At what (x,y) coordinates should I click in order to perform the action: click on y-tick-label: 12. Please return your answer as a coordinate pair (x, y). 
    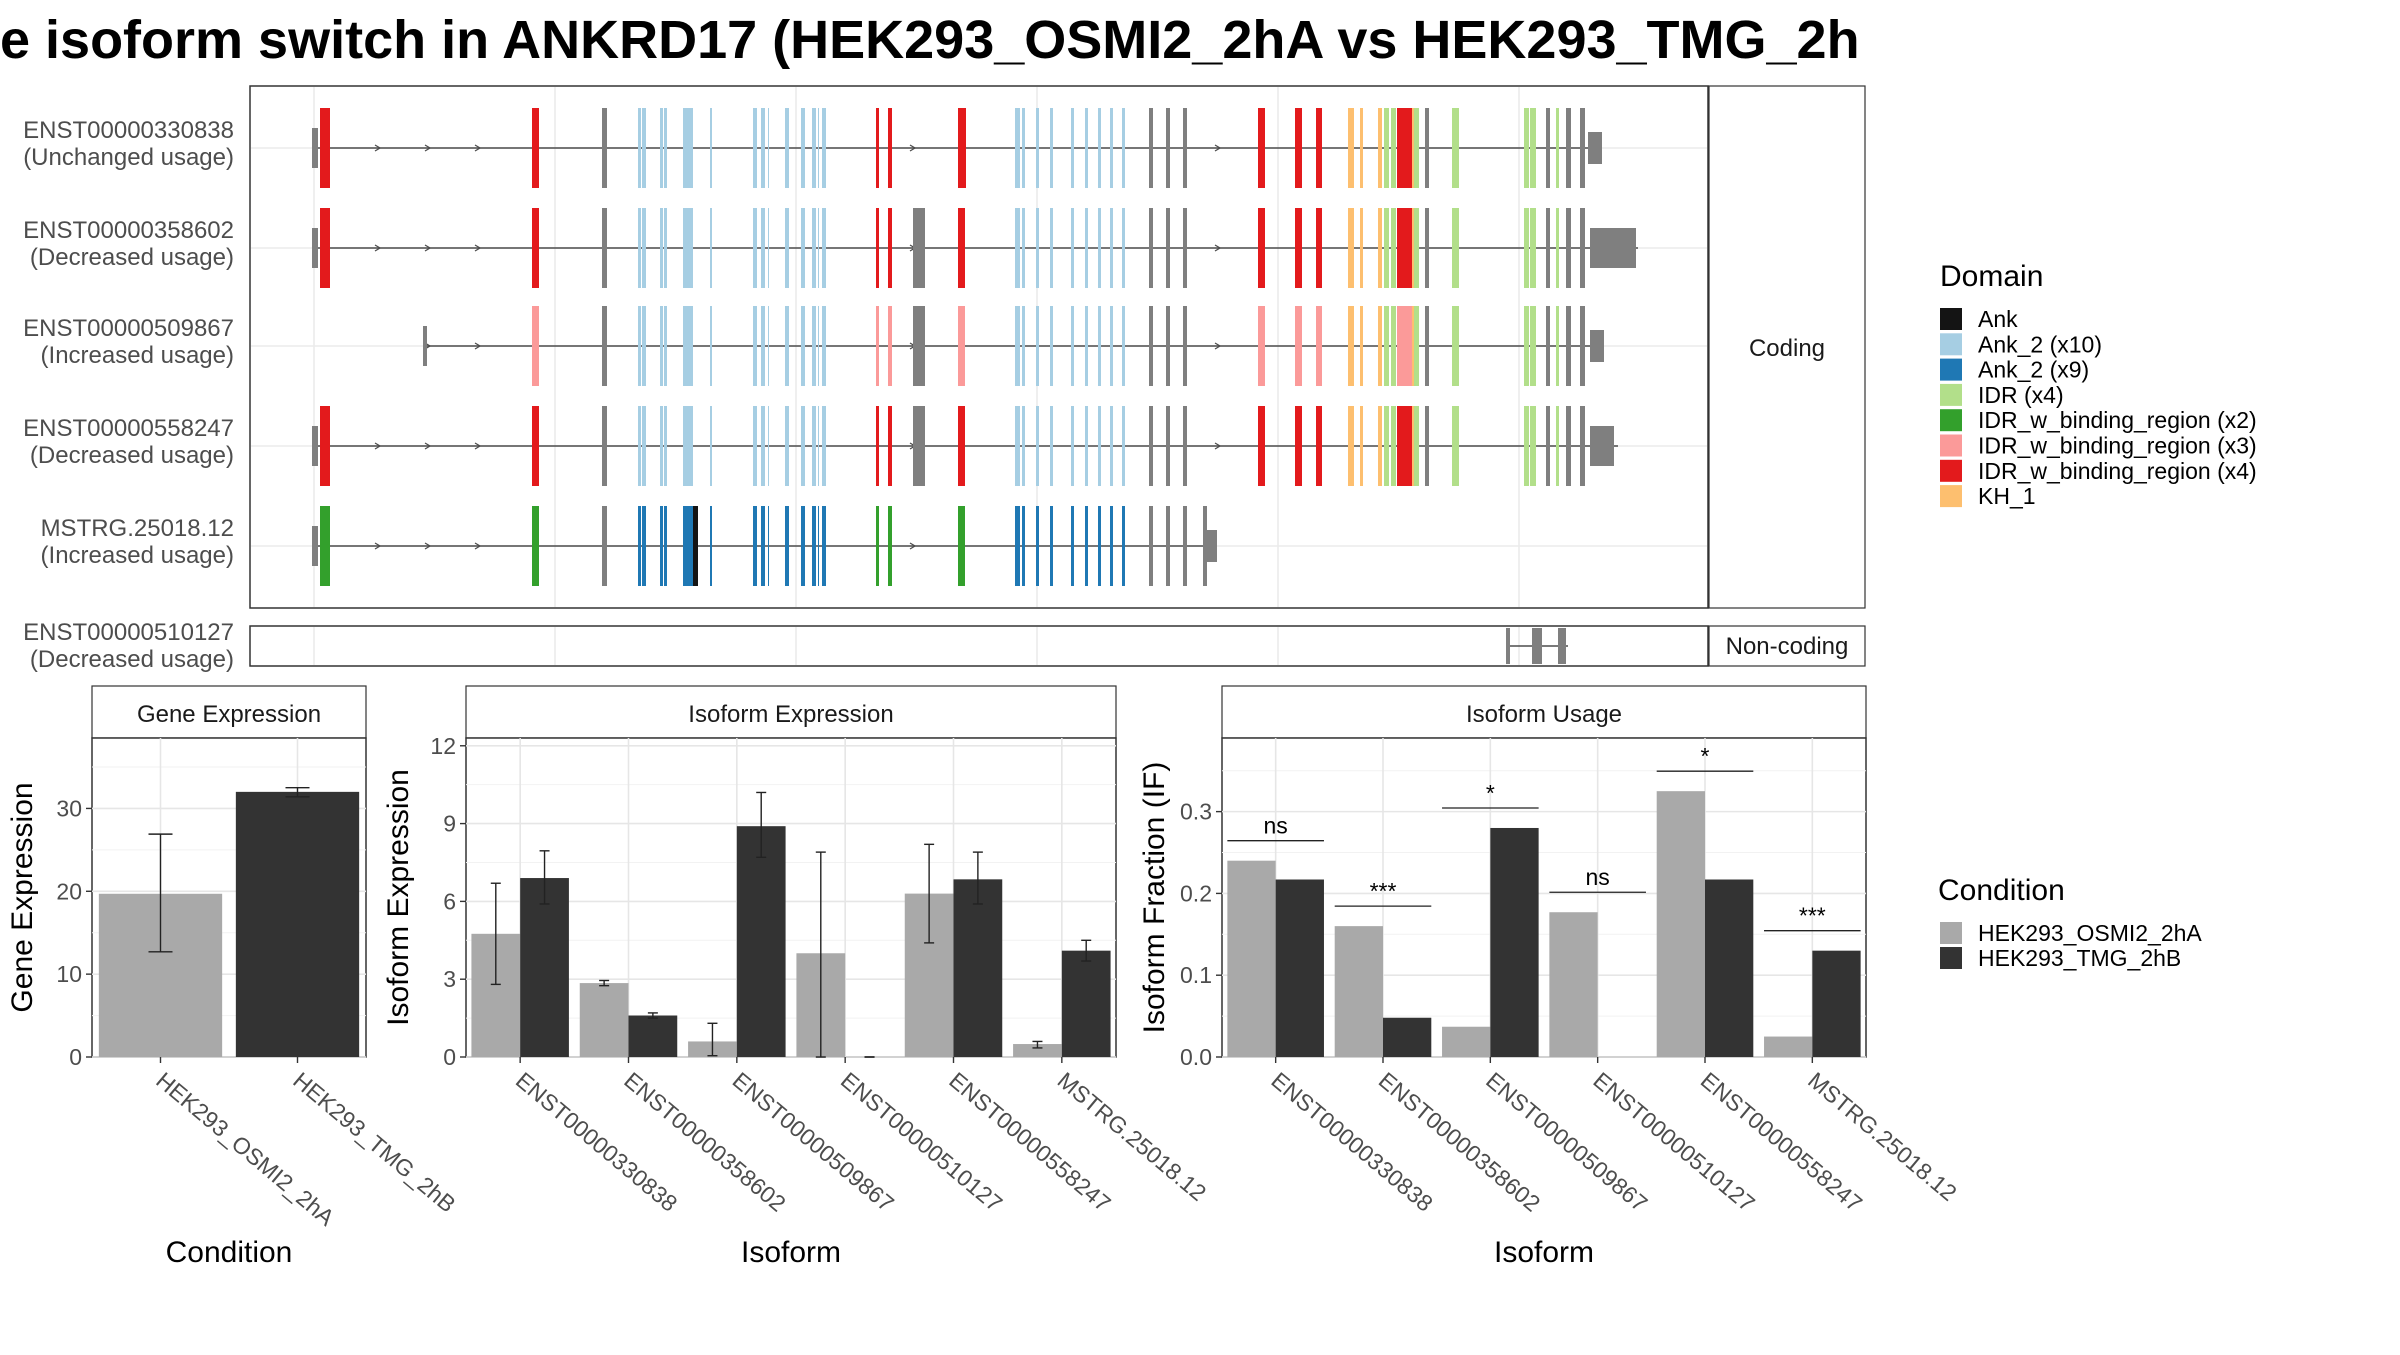
    Looking at the image, I should click on (443, 746).